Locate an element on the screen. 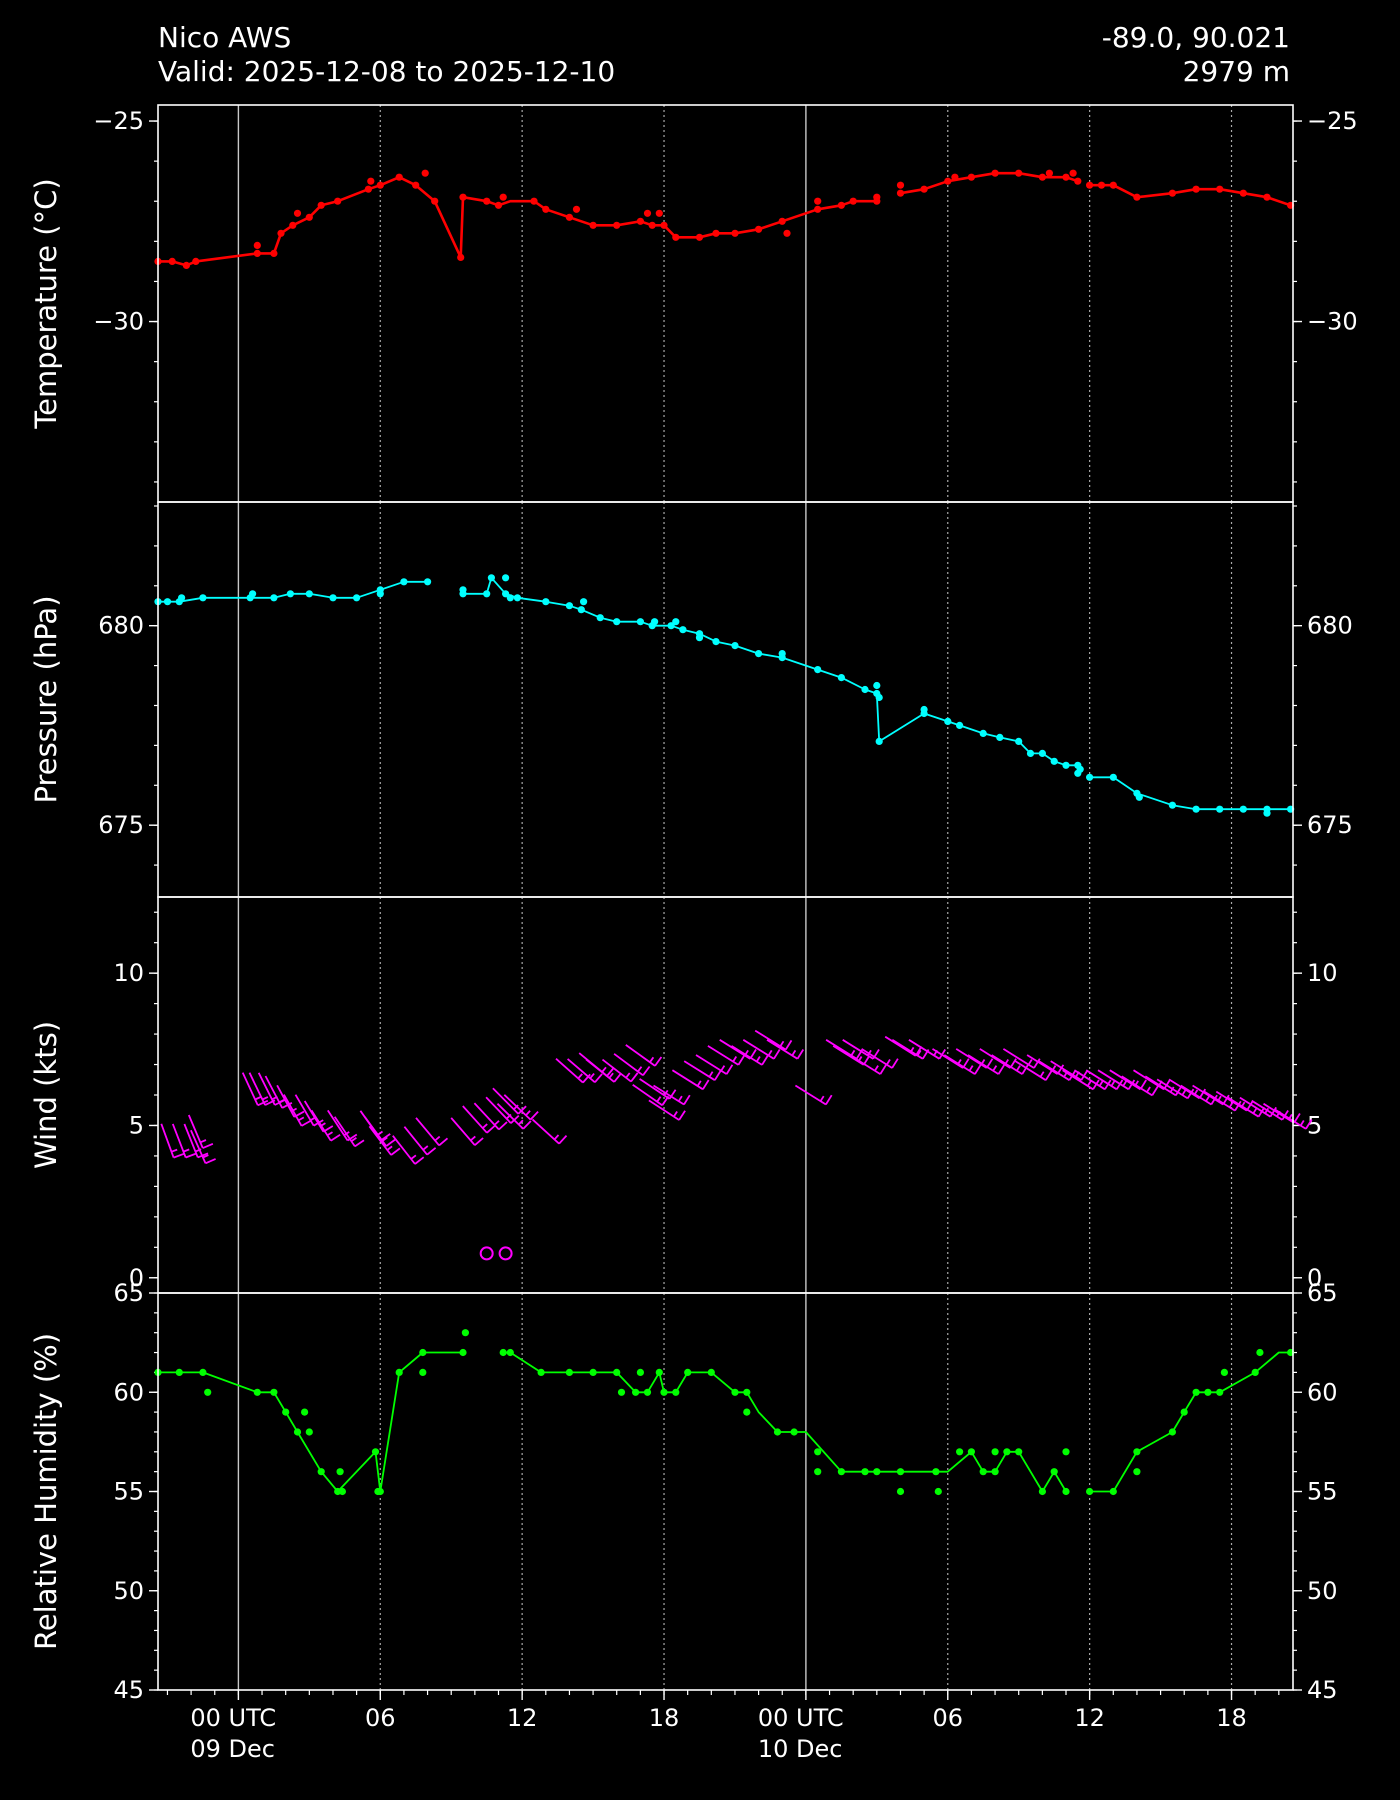 The width and height of the screenshot is (1400, 1800). y-axis-label: Pressure (hPa) is located at coordinates (46, 699).